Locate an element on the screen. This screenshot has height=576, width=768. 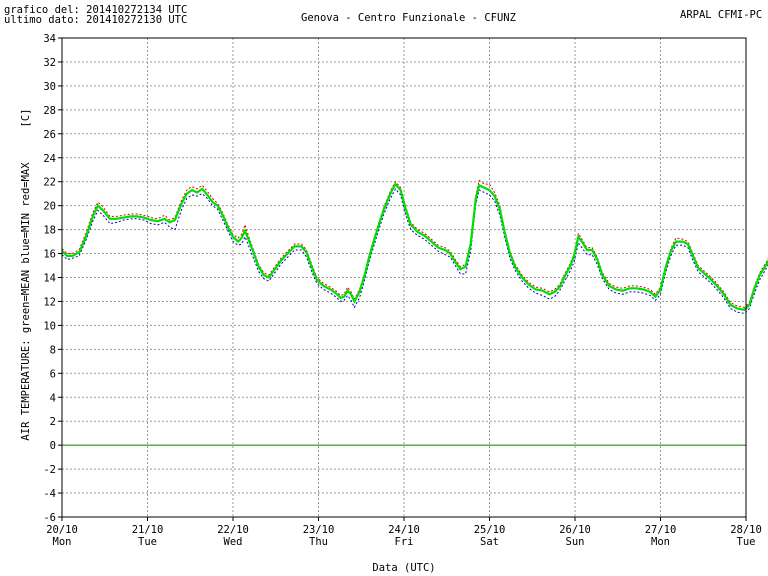
x-tick-date: 23/10 is located at coordinates (319, 530).